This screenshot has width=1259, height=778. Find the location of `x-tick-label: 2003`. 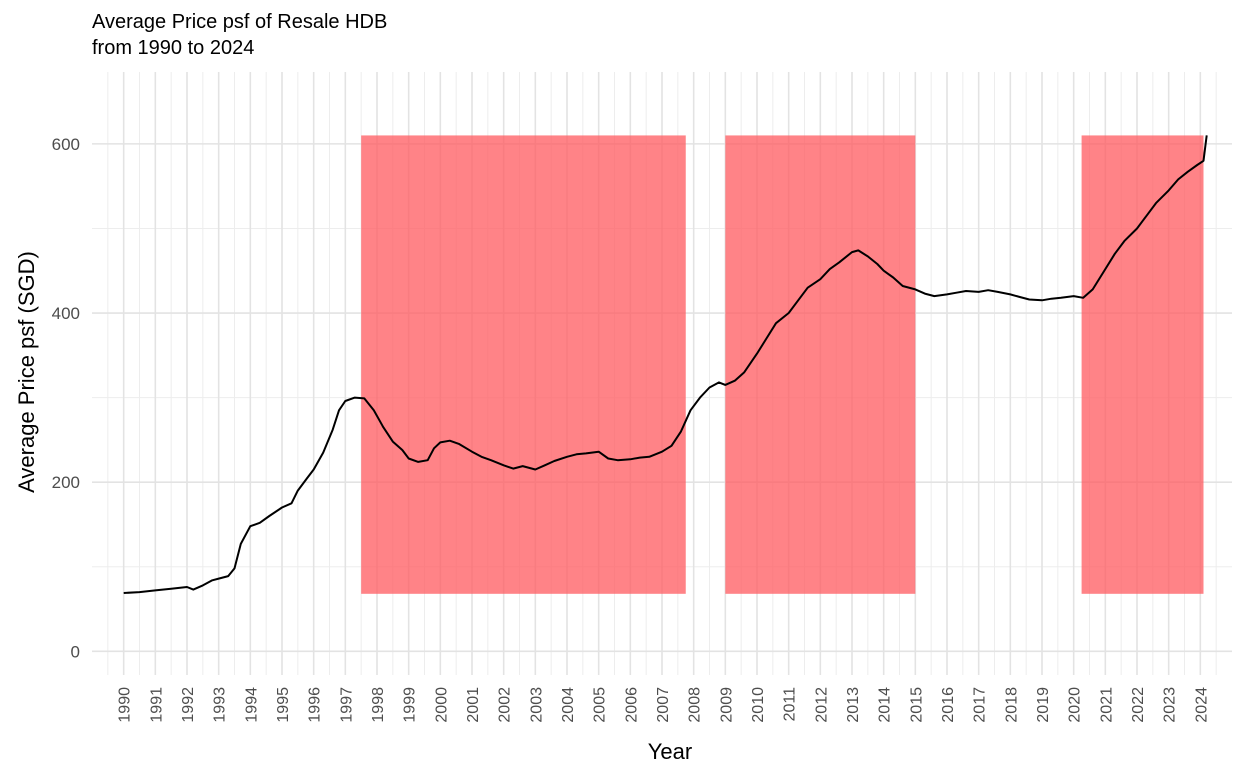

x-tick-label: 2003 is located at coordinates (536, 705).